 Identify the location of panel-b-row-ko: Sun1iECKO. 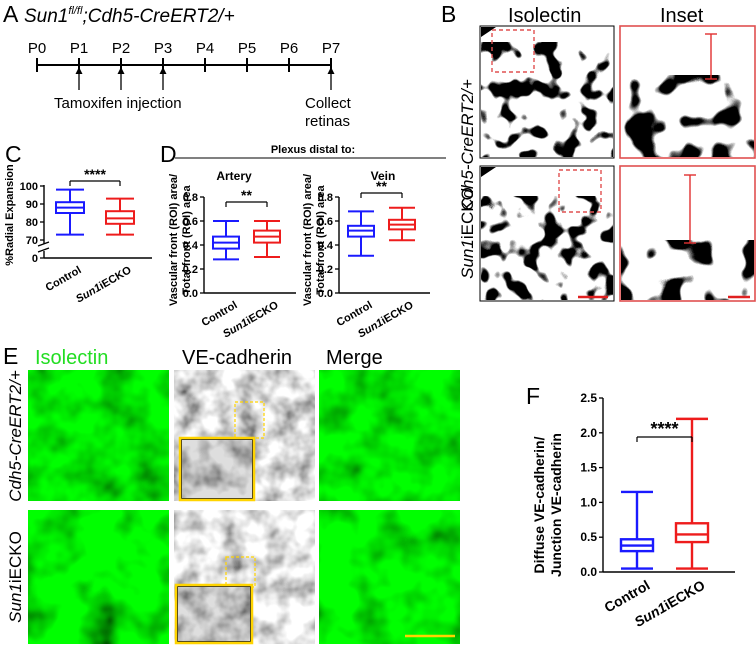
(467, 233).